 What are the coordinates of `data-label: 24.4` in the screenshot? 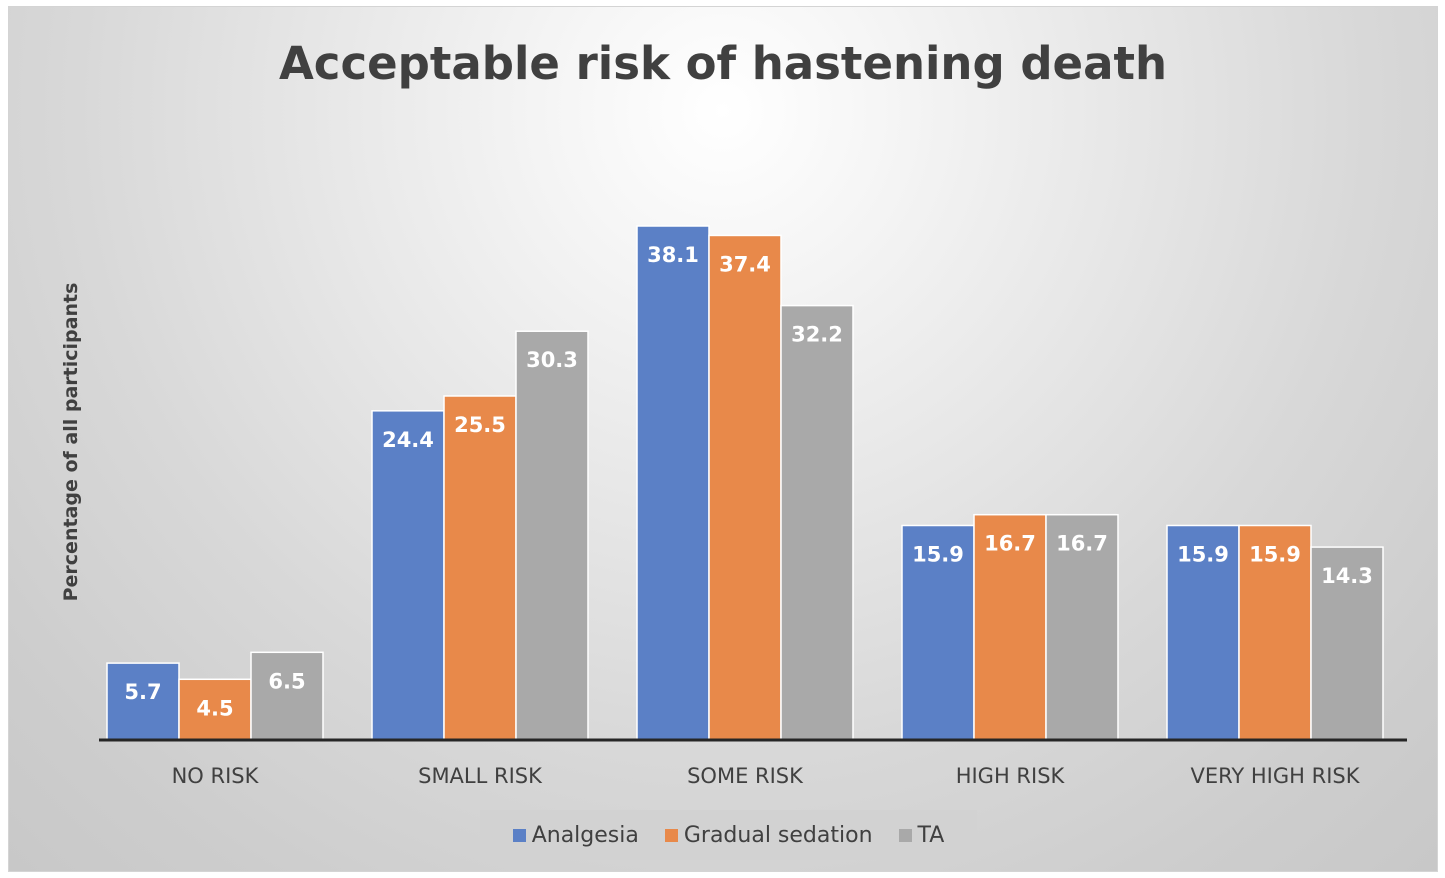 It's located at (408, 440).